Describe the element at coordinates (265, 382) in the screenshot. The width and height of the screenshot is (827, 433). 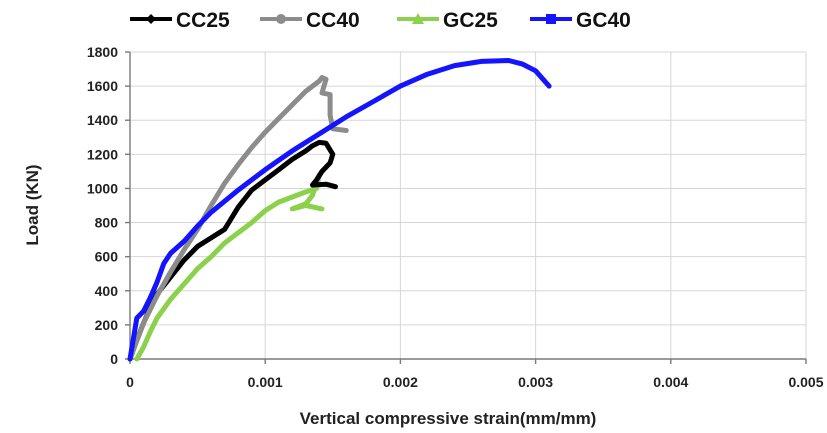
I see `x-tick-label: 0.001` at that location.